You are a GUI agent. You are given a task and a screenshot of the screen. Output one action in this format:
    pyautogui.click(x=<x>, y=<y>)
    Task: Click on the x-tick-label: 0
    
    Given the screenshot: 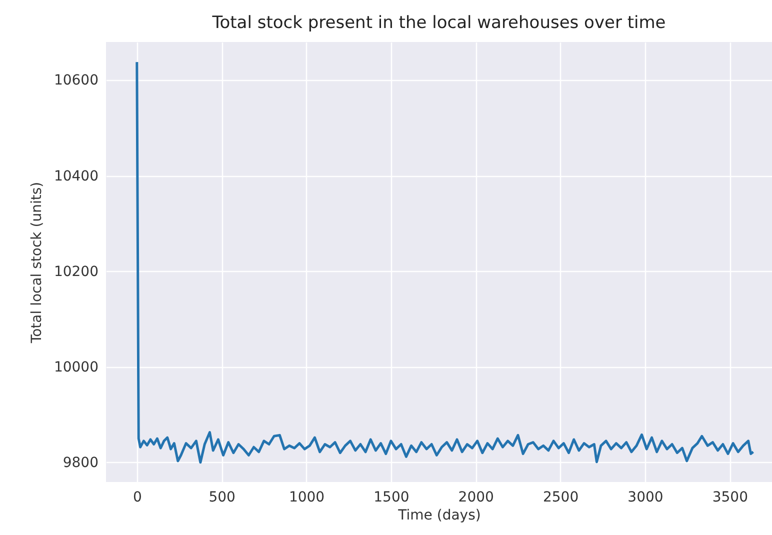 What is the action you would take?
    pyautogui.click(x=137, y=498)
    